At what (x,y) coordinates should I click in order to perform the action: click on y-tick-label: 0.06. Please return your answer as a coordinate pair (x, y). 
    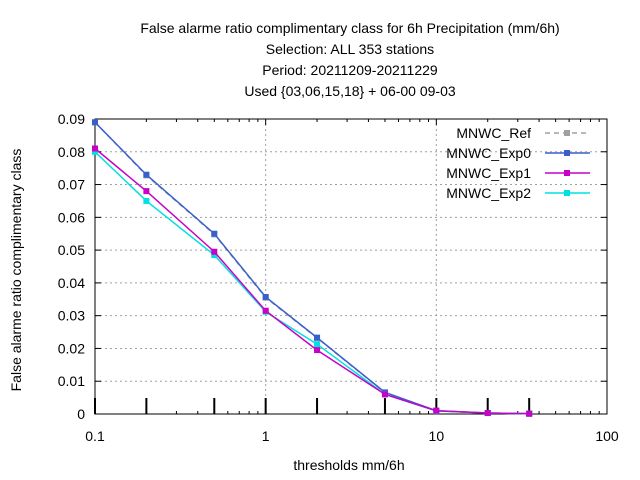
    Looking at the image, I should click on (71, 217).